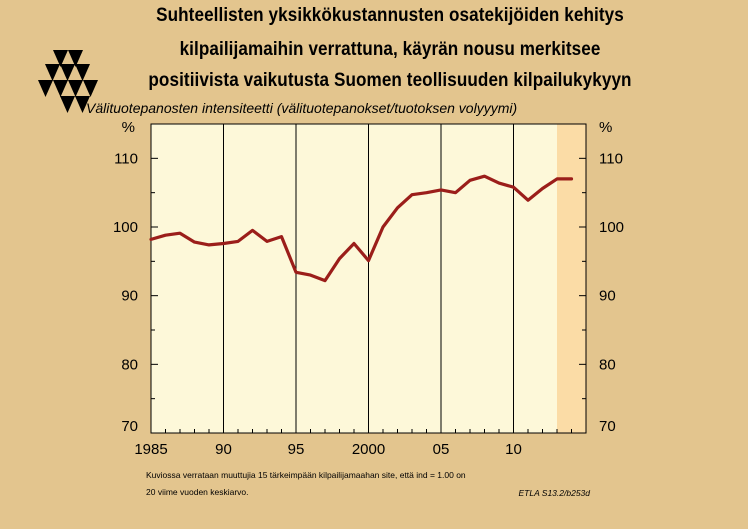  I want to click on data-point-1988, so click(194, 242).